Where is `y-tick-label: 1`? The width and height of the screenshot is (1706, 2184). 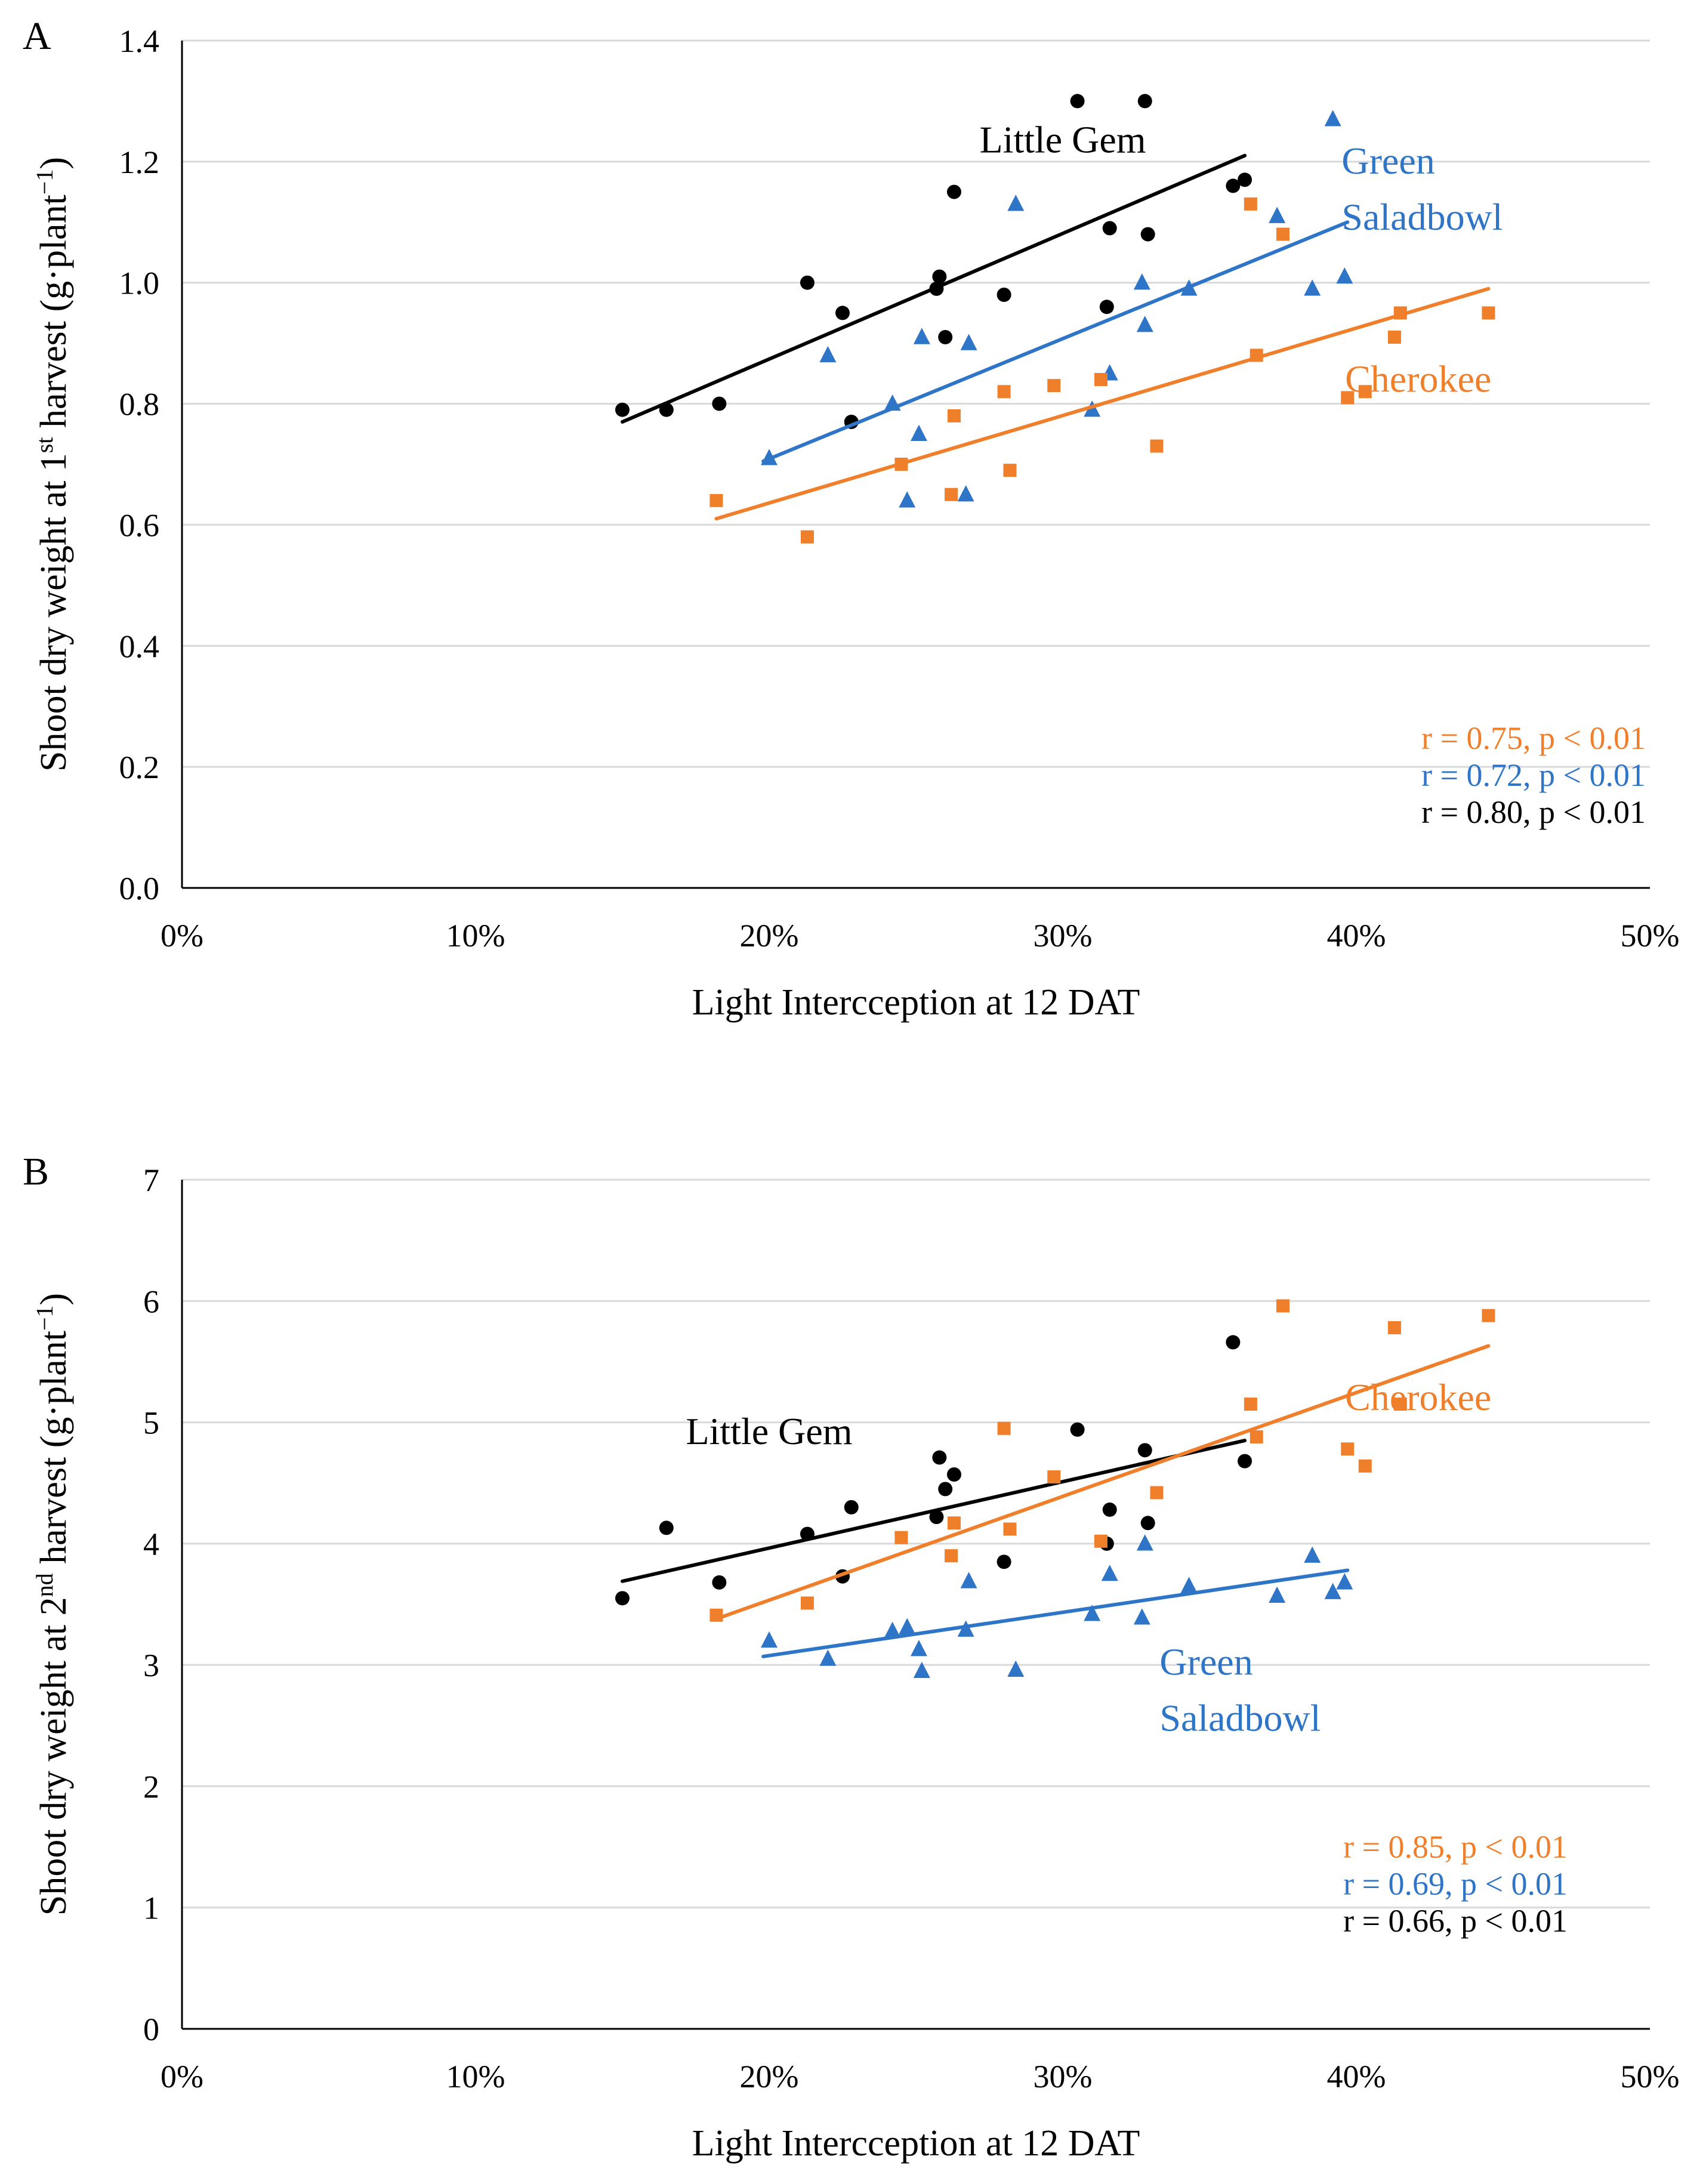 y-tick-label: 1 is located at coordinates (151, 1908).